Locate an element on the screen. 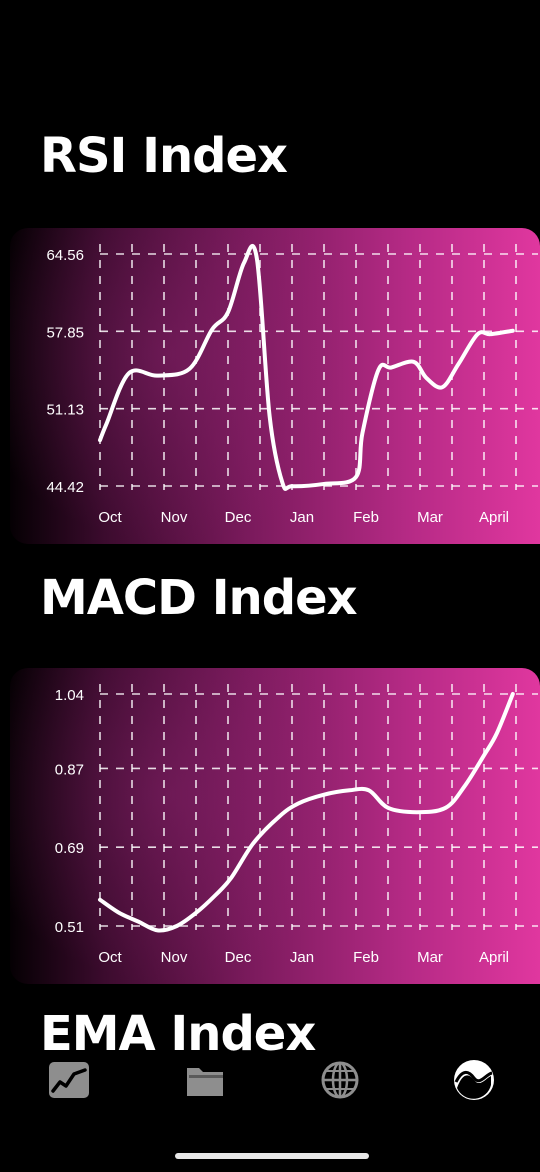 The height and width of the screenshot is (1172, 540). tab-bar is located at coordinates (270, 1080).